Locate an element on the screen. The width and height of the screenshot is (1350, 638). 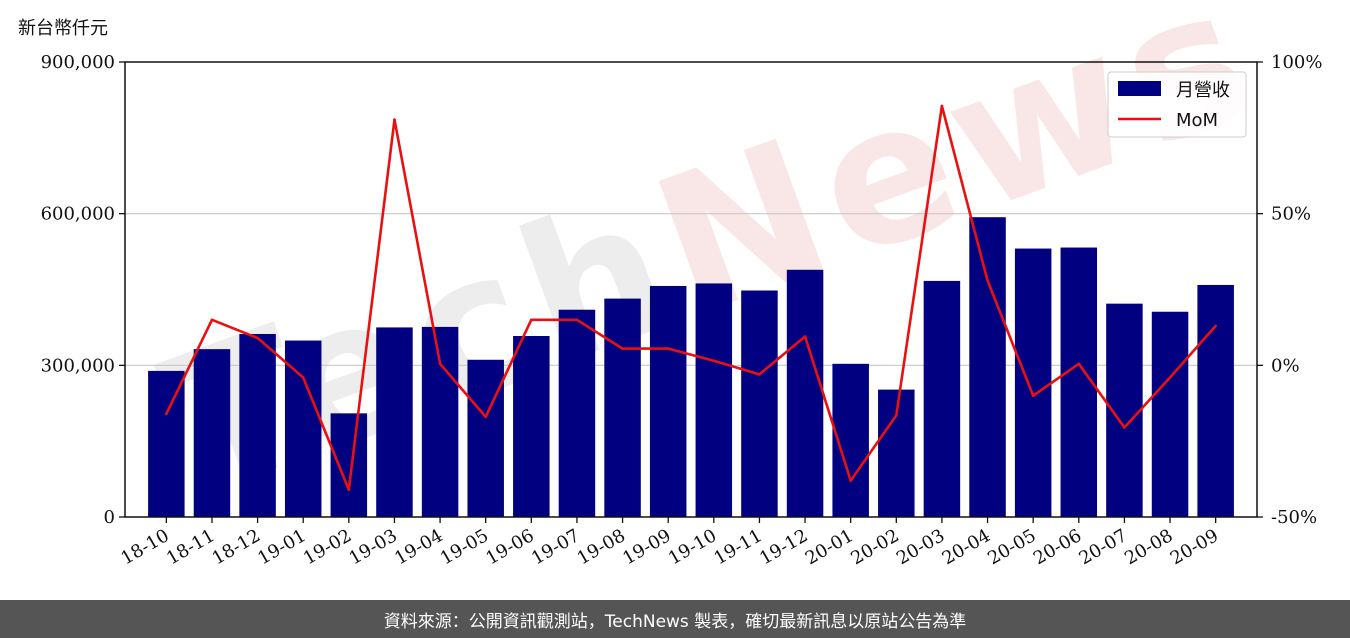
x-tick-label: 20-04 is located at coordinates (966, 547).